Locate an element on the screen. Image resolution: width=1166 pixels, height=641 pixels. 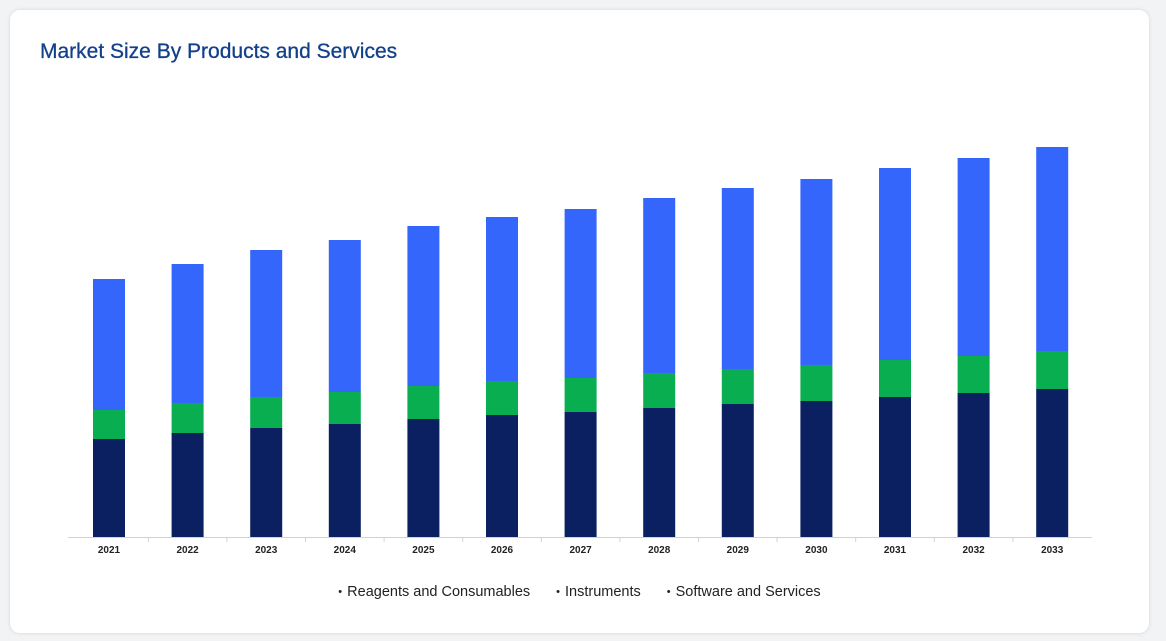
legend-item-instruments: • Instruments is located at coordinates (598, 592).